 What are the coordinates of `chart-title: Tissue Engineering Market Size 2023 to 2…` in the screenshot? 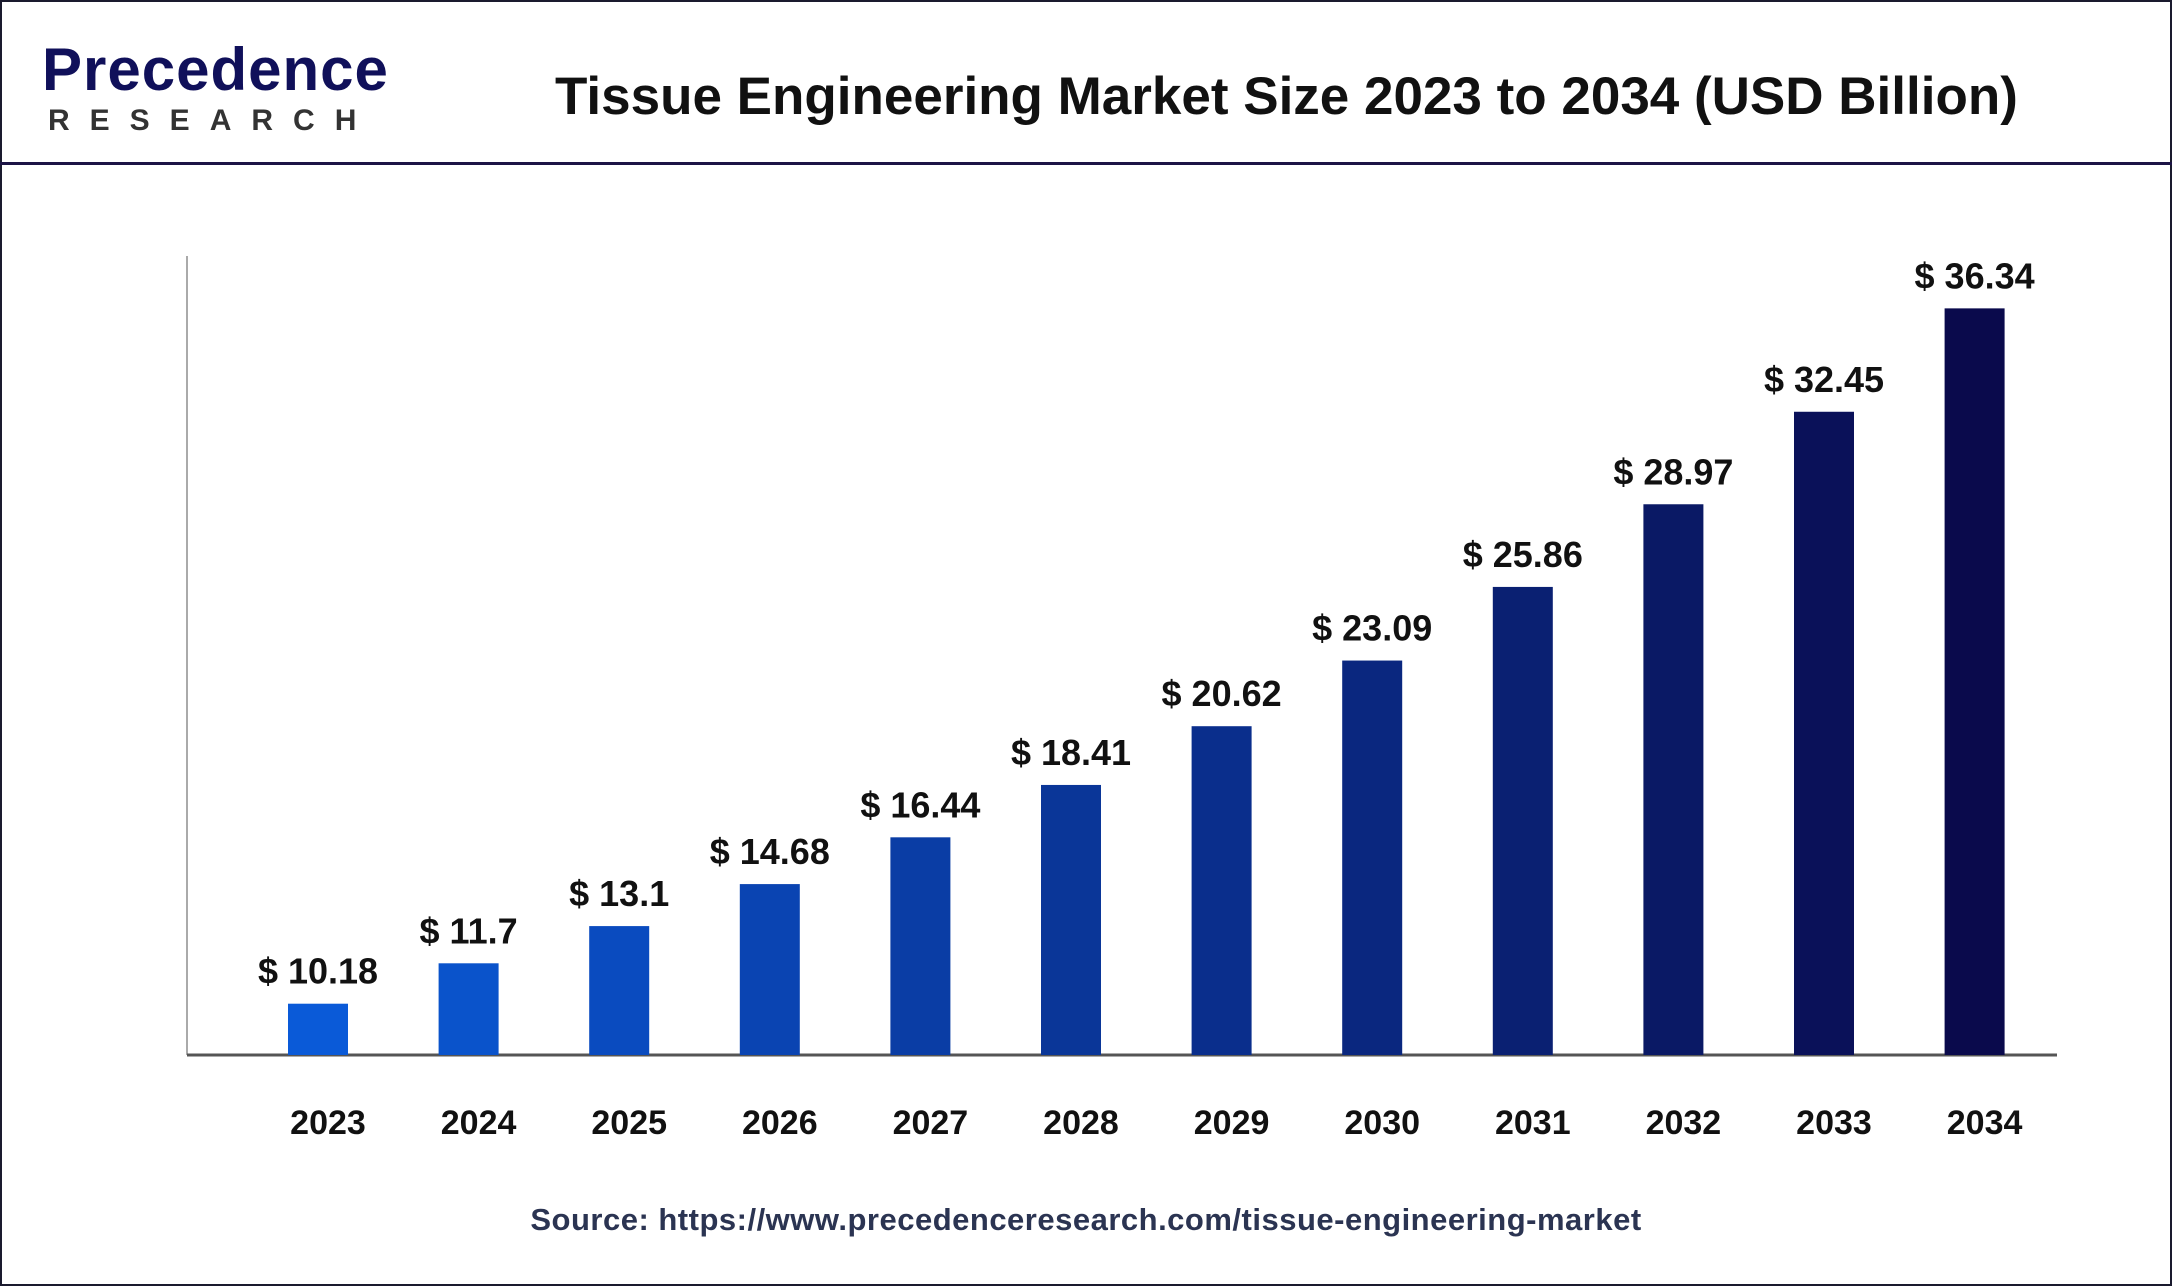 It's located at (1286, 96).